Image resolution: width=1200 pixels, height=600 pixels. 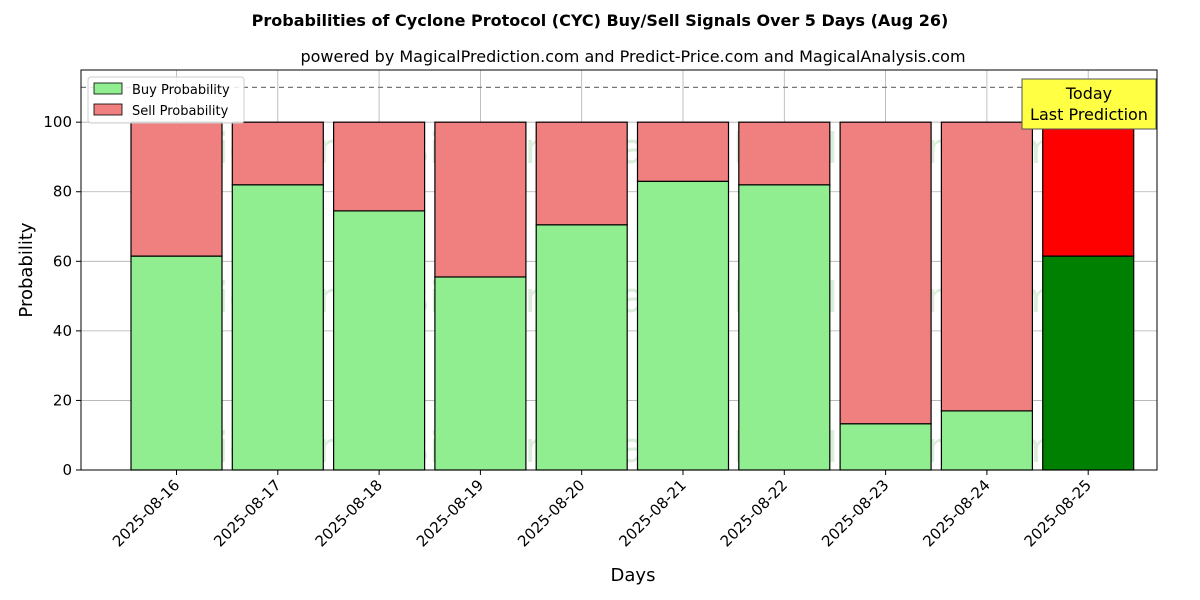 What do you see at coordinates (62, 331) in the screenshot?
I see `y-tick-label: 40` at bounding box center [62, 331].